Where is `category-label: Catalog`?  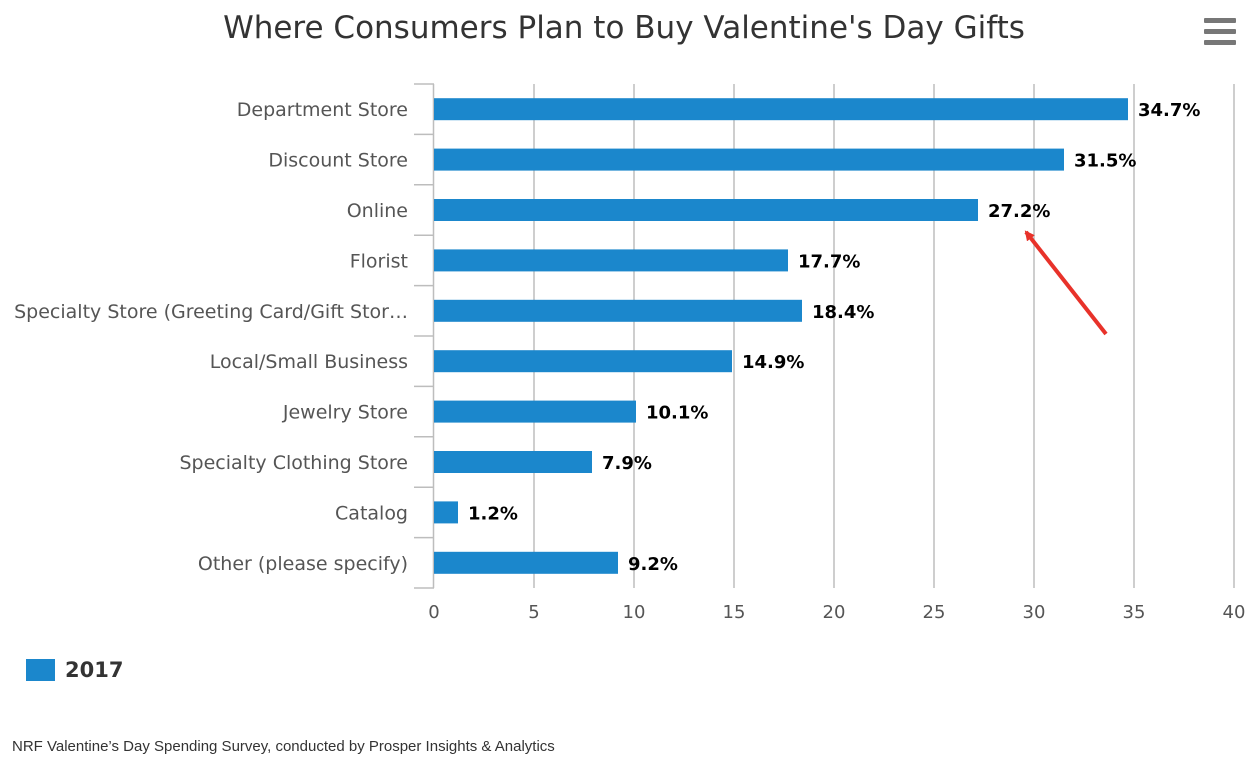 category-label: Catalog is located at coordinates (371, 513).